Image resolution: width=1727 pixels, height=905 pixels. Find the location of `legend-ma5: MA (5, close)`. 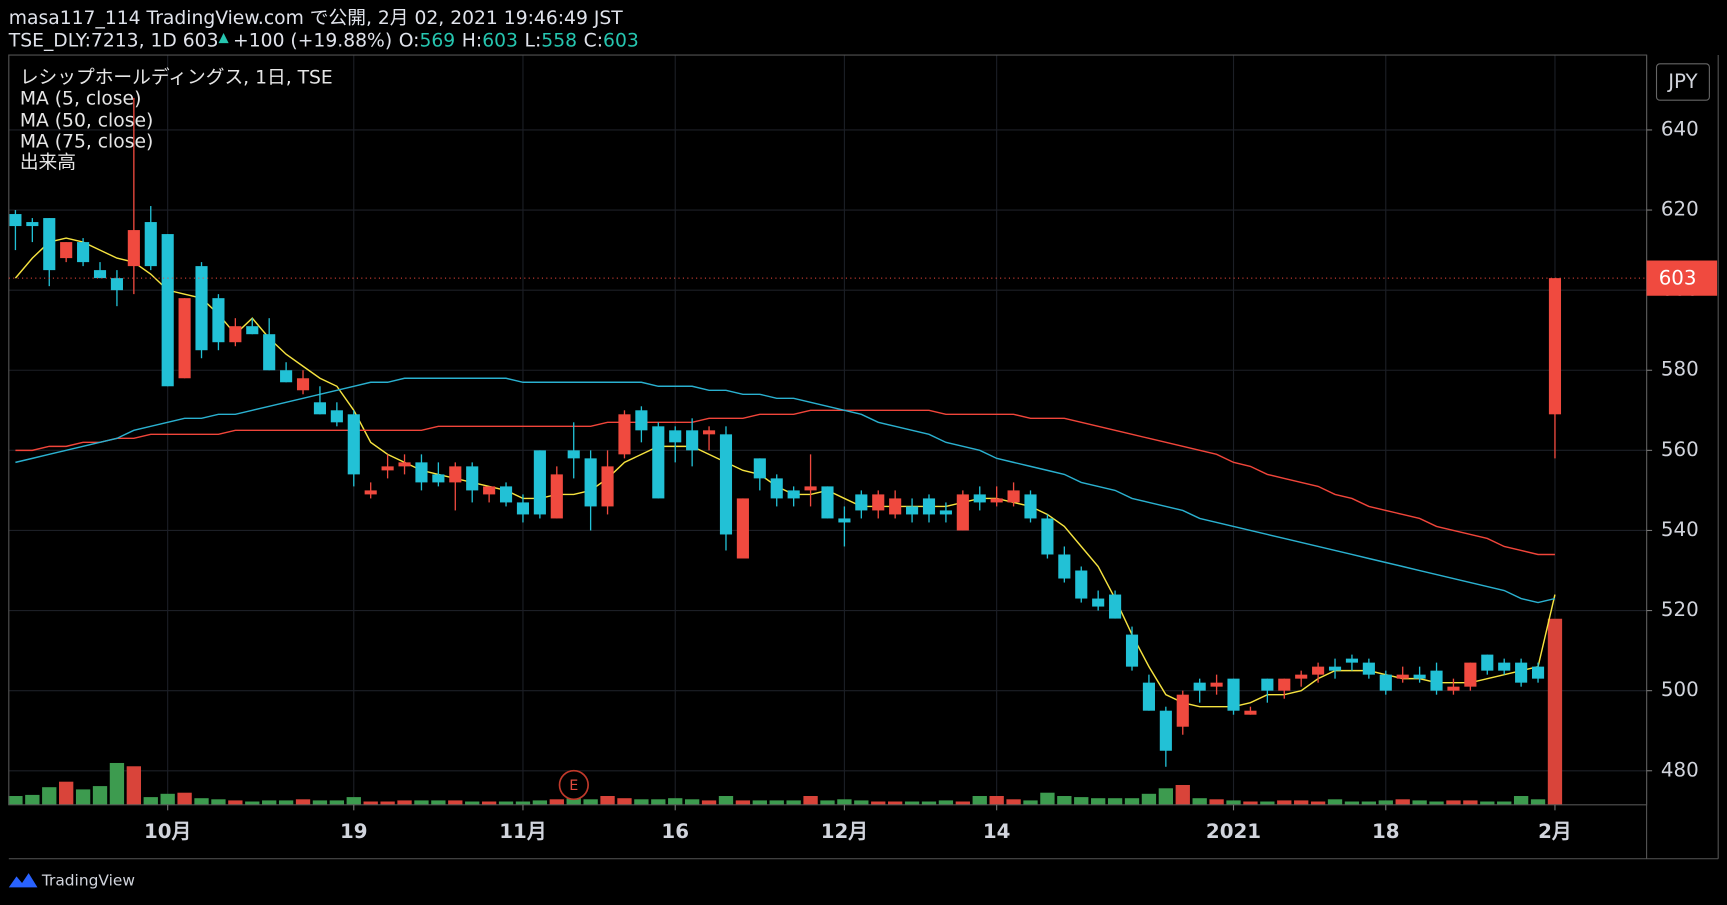

legend-ma5: MA (5, close) is located at coordinates (81, 99).